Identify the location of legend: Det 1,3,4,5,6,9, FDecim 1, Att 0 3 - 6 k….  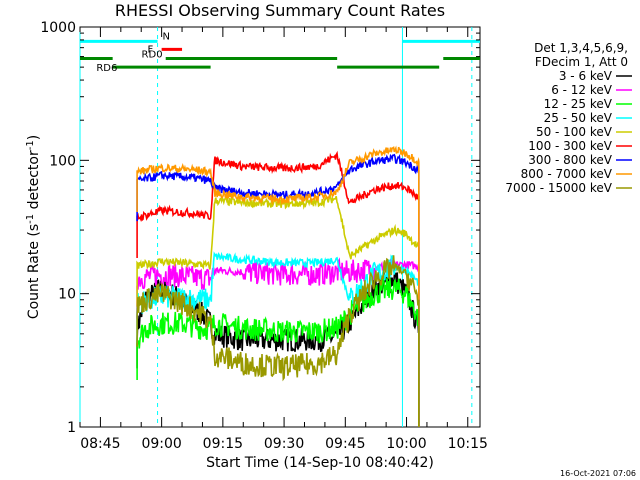
(568, 118).